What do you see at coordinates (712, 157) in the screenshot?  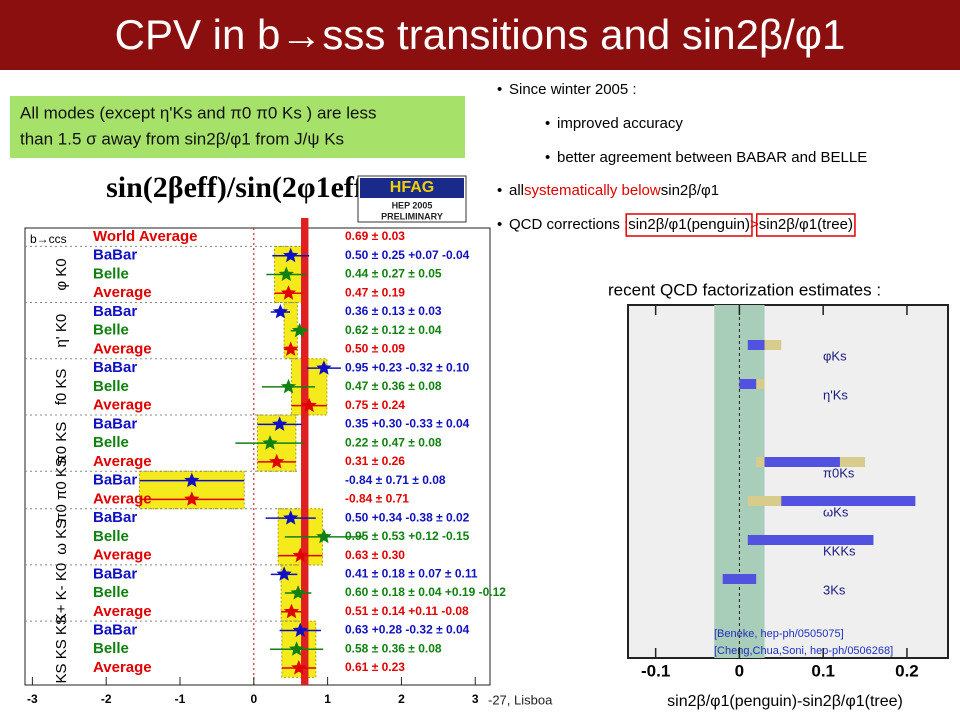 I see `bullet-text: better agreement between BABAR and BELLE` at bounding box center [712, 157].